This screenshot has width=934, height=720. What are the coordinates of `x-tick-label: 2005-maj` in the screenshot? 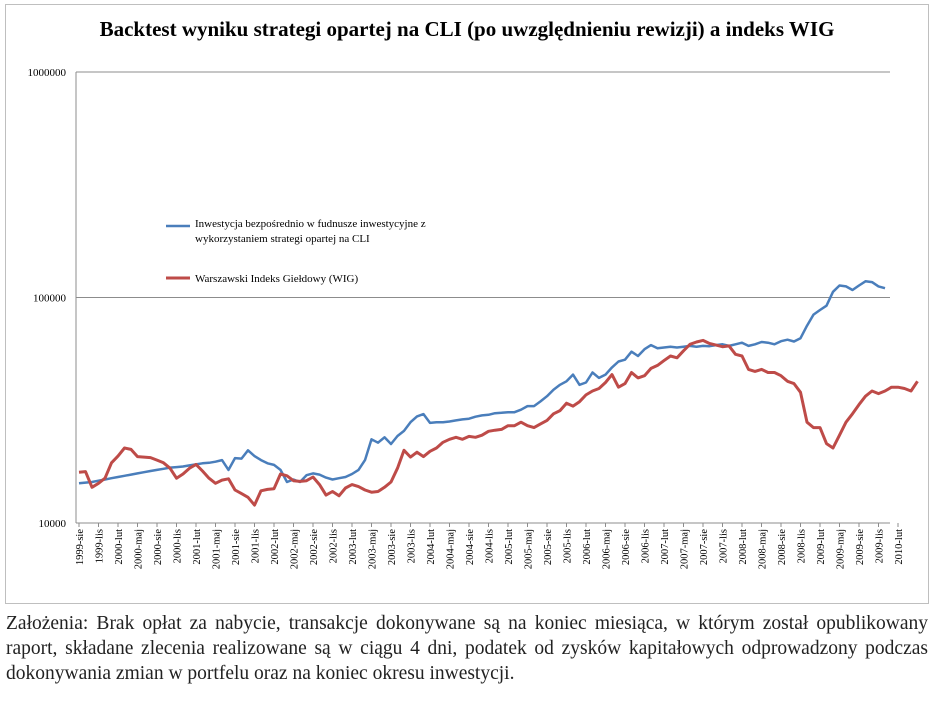 It's located at (529, 549).